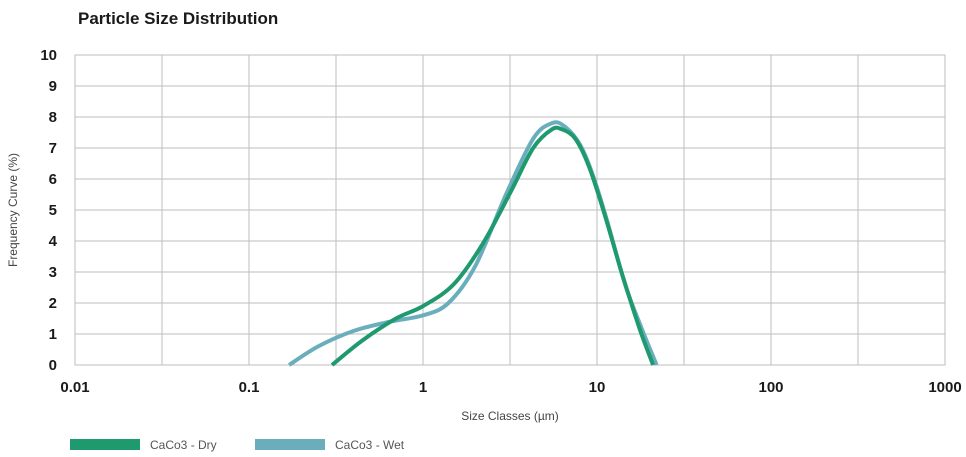 The image size is (966, 457). What do you see at coordinates (370, 445) in the screenshot?
I see `legend-label: CaCo3 - Wet` at bounding box center [370, 445].